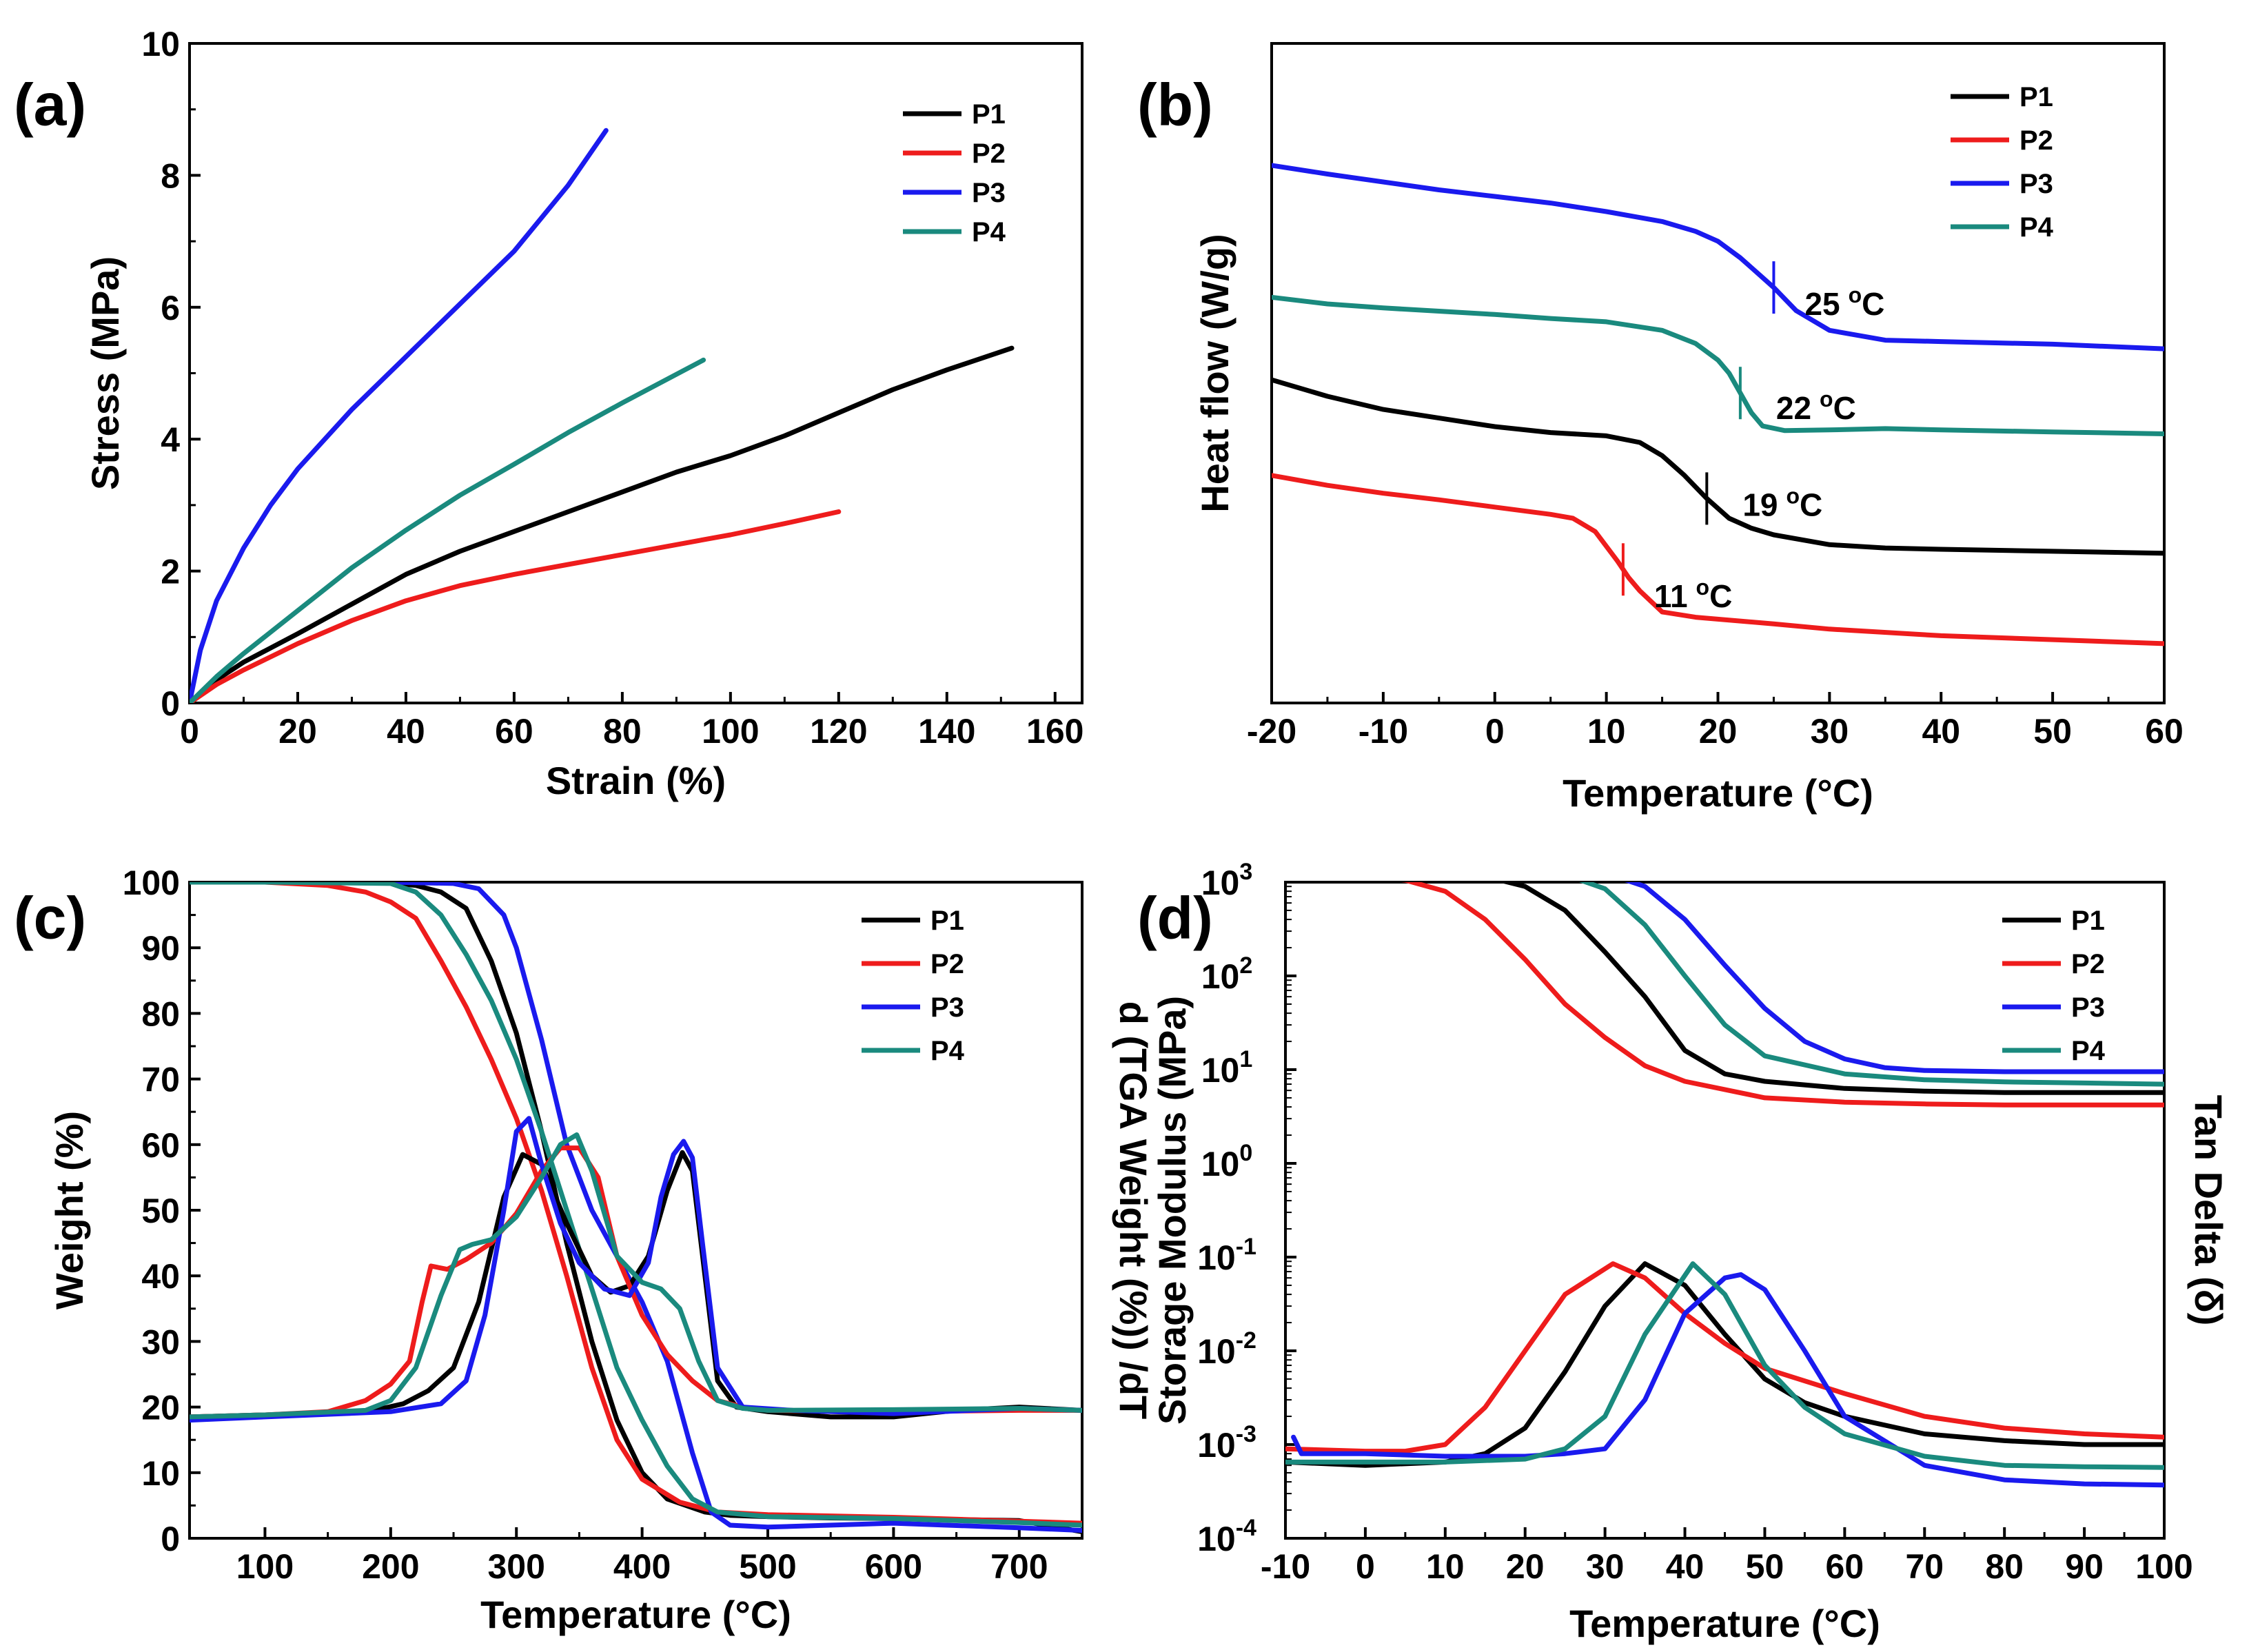 The height and width of the screenshot is (1652, 2249). What do you see at coordinates (768, 1567) in the screenshot?
I see `x-tick-label: 500` at bounding box center [768, 1567].